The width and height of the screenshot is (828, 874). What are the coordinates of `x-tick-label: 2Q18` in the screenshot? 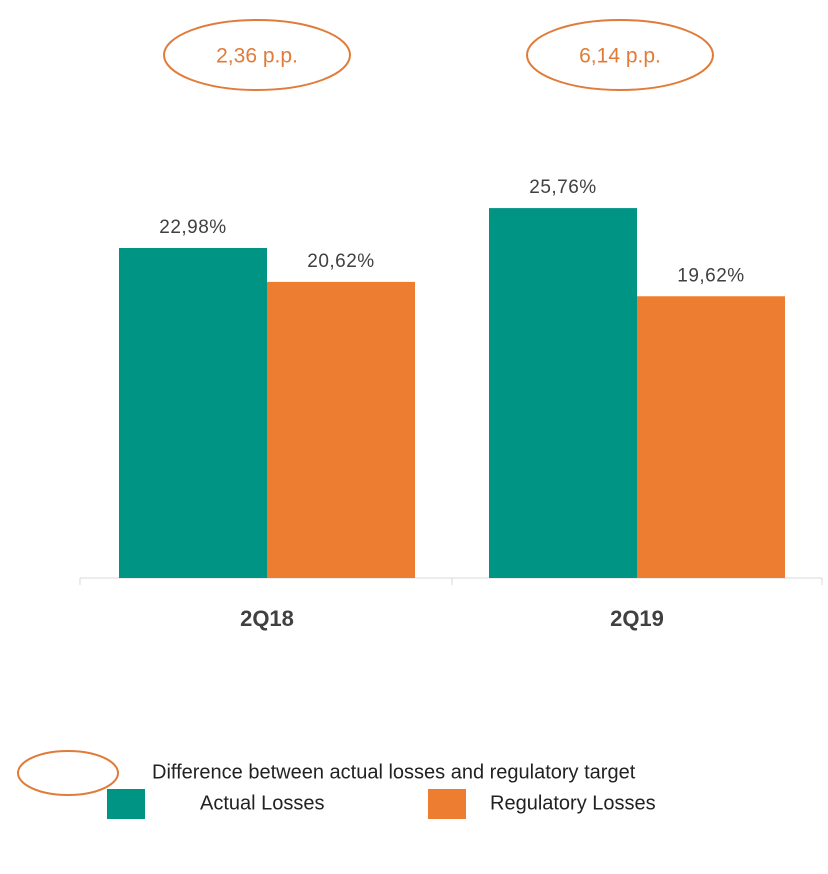 It's located at (267, 618).